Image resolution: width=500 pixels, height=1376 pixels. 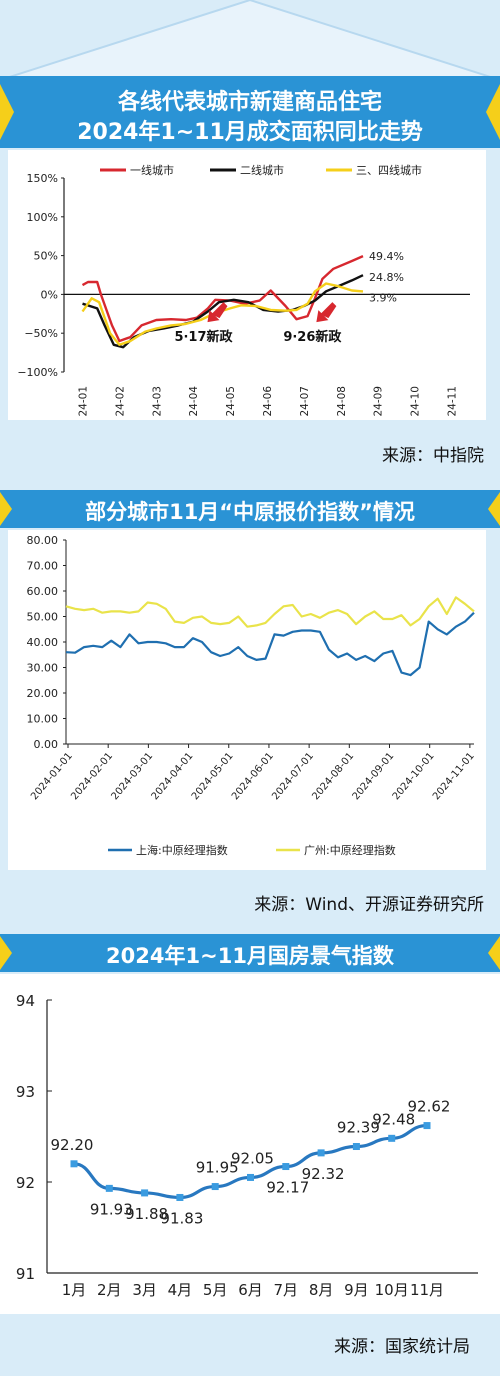 What do you see at coordinates (414, 777) in the screenshot?
I see `chart2-x-tick-label: 2024-10-01` at bounding box center [414, 777].